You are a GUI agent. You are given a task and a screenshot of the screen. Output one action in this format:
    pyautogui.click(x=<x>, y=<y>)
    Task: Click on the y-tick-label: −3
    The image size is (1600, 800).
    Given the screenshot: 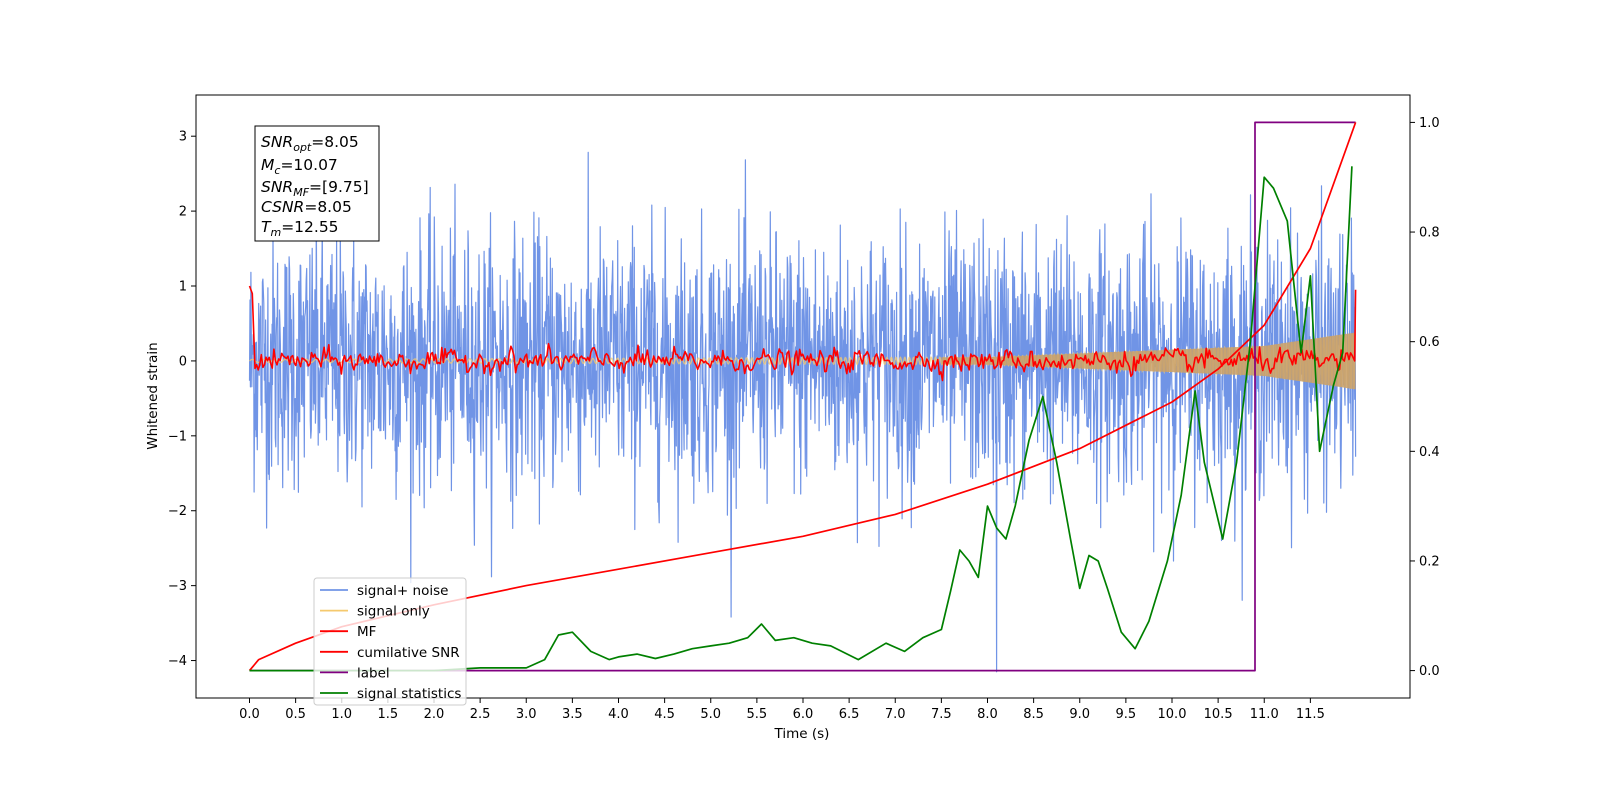 What is the action you would take?
    pyautogui.click(x=177, y=586)
    